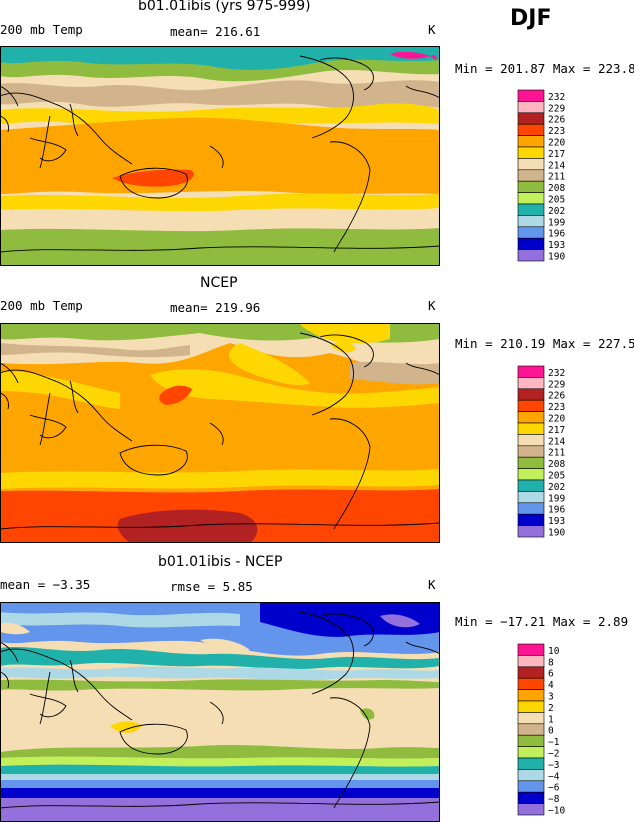 The image size is (634, 822). Describe the element at coordinates (41, 29) in the screenshot. I see `panel1-left-label: 200 mb Temp` at that location.